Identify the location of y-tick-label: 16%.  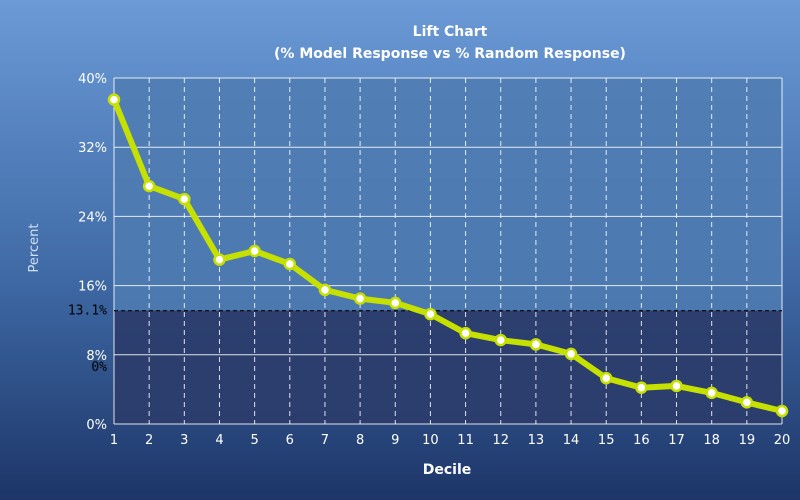
(92, 287).